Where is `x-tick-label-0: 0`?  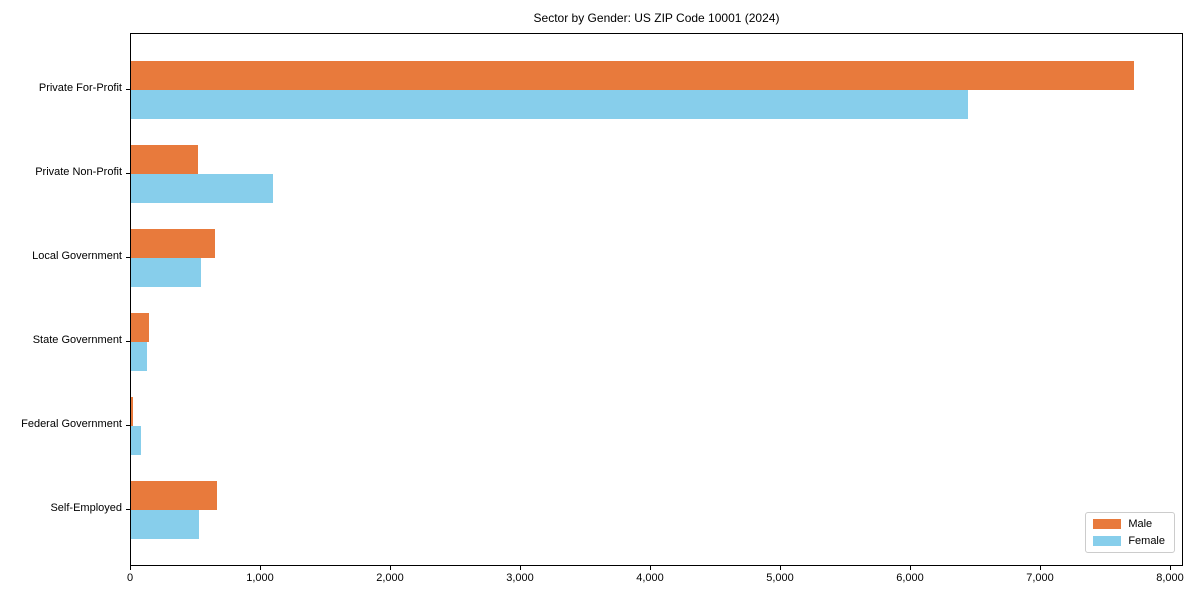 x-tick-label-0: 0 is located at coordinates (130, 578).